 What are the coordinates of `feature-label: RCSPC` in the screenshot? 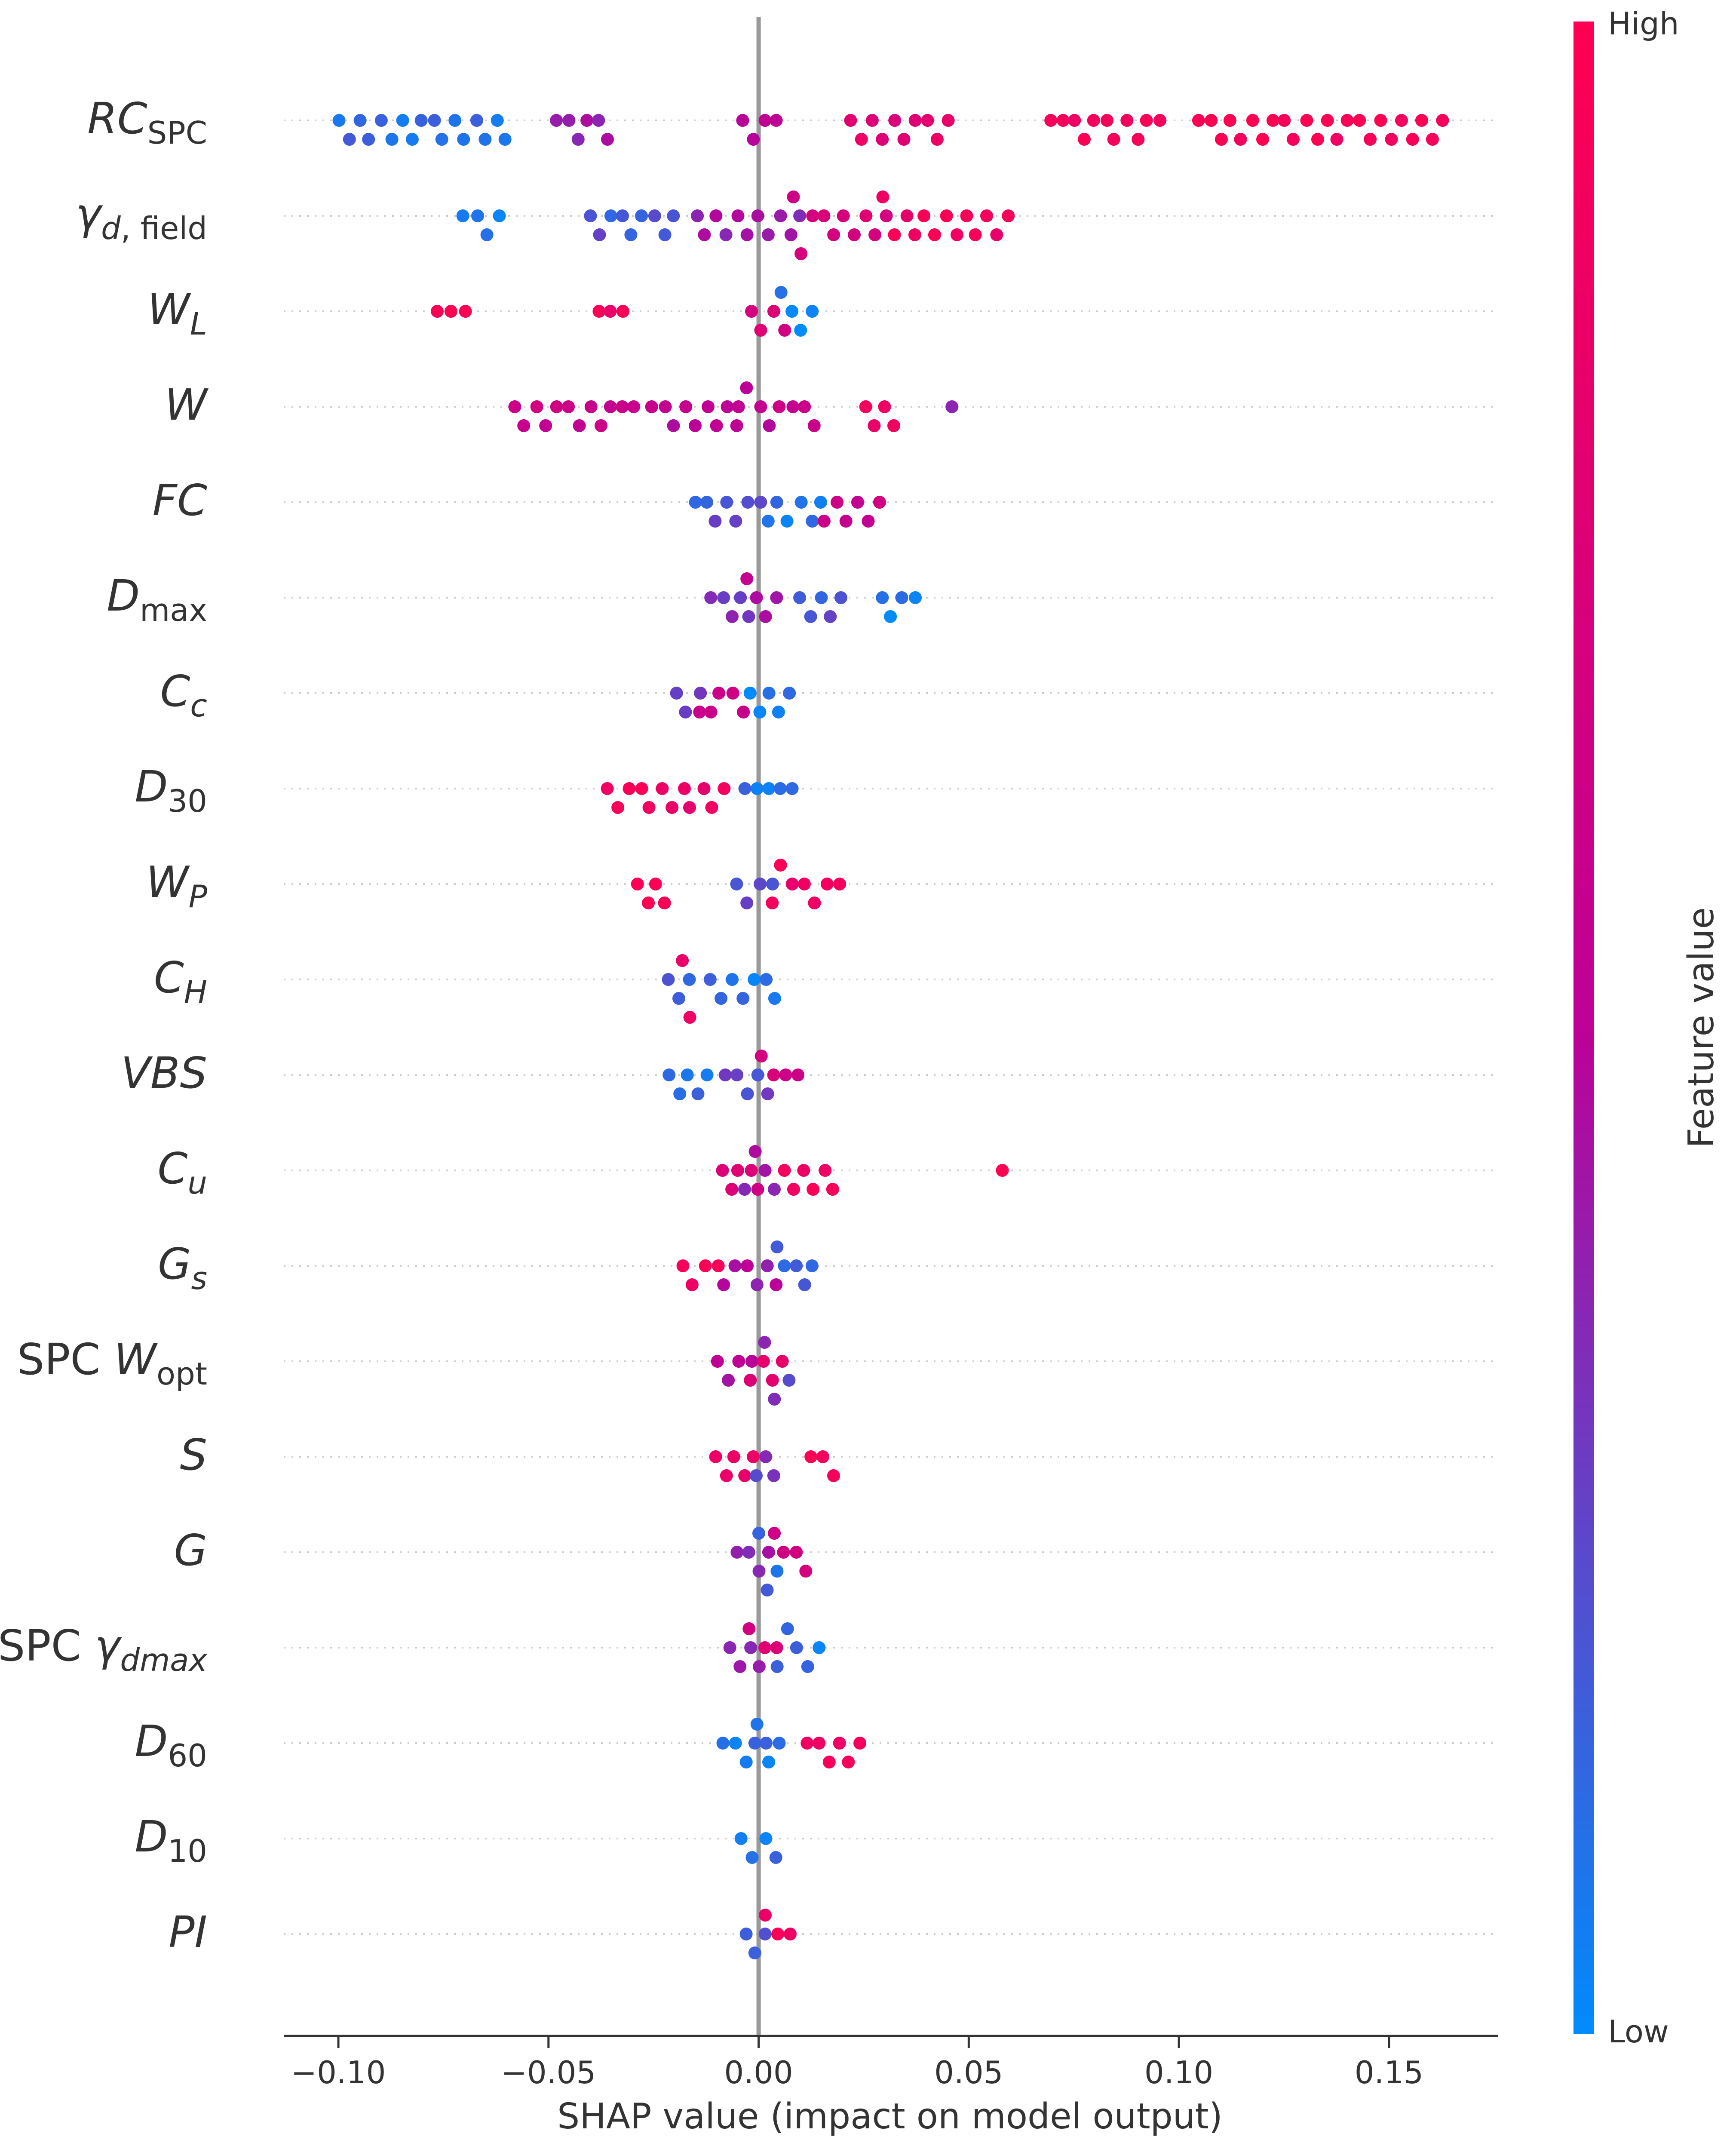 It's located at (147, 122).